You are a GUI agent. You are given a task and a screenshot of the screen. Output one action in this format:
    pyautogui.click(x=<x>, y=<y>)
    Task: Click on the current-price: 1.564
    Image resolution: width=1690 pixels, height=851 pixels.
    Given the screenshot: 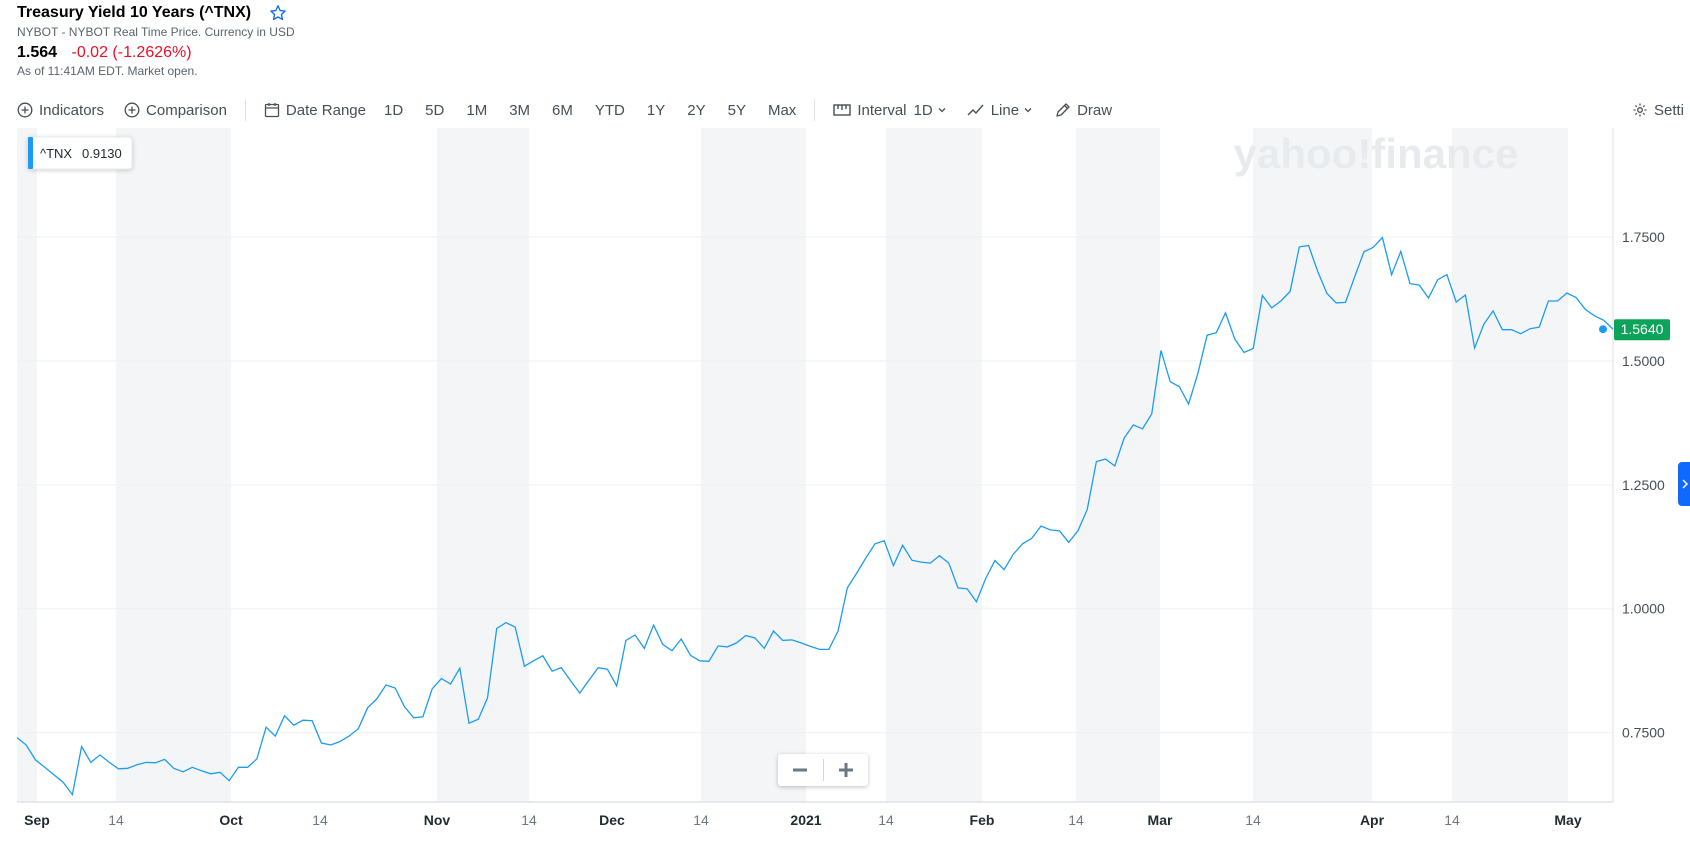 What is the action you would take?
    pyautogui.click(x=37, y=52)
    